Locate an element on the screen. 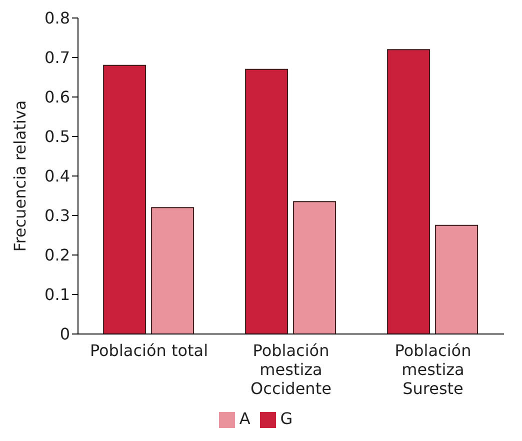  legend-label: G is located at coordinates (286, 418).